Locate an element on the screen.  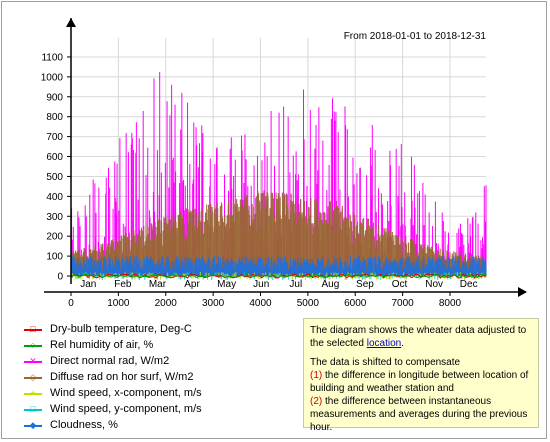
legend-marker-icon: ✕ is located at coordinates (33, 361).